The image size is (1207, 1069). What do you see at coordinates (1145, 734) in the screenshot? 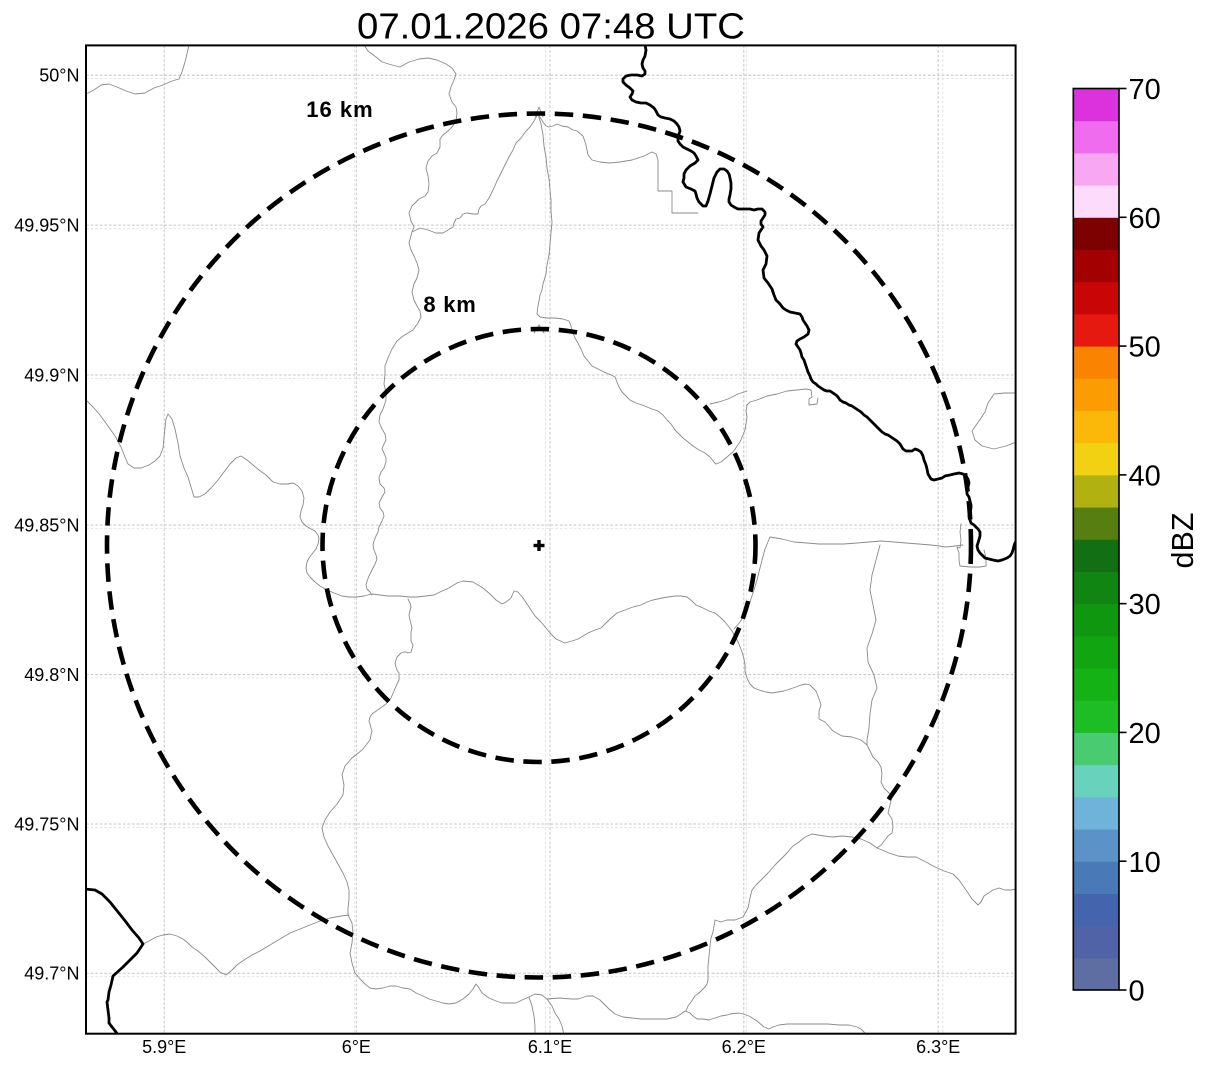
I see `svg-text: 20` at bounding box center [1145, 734].